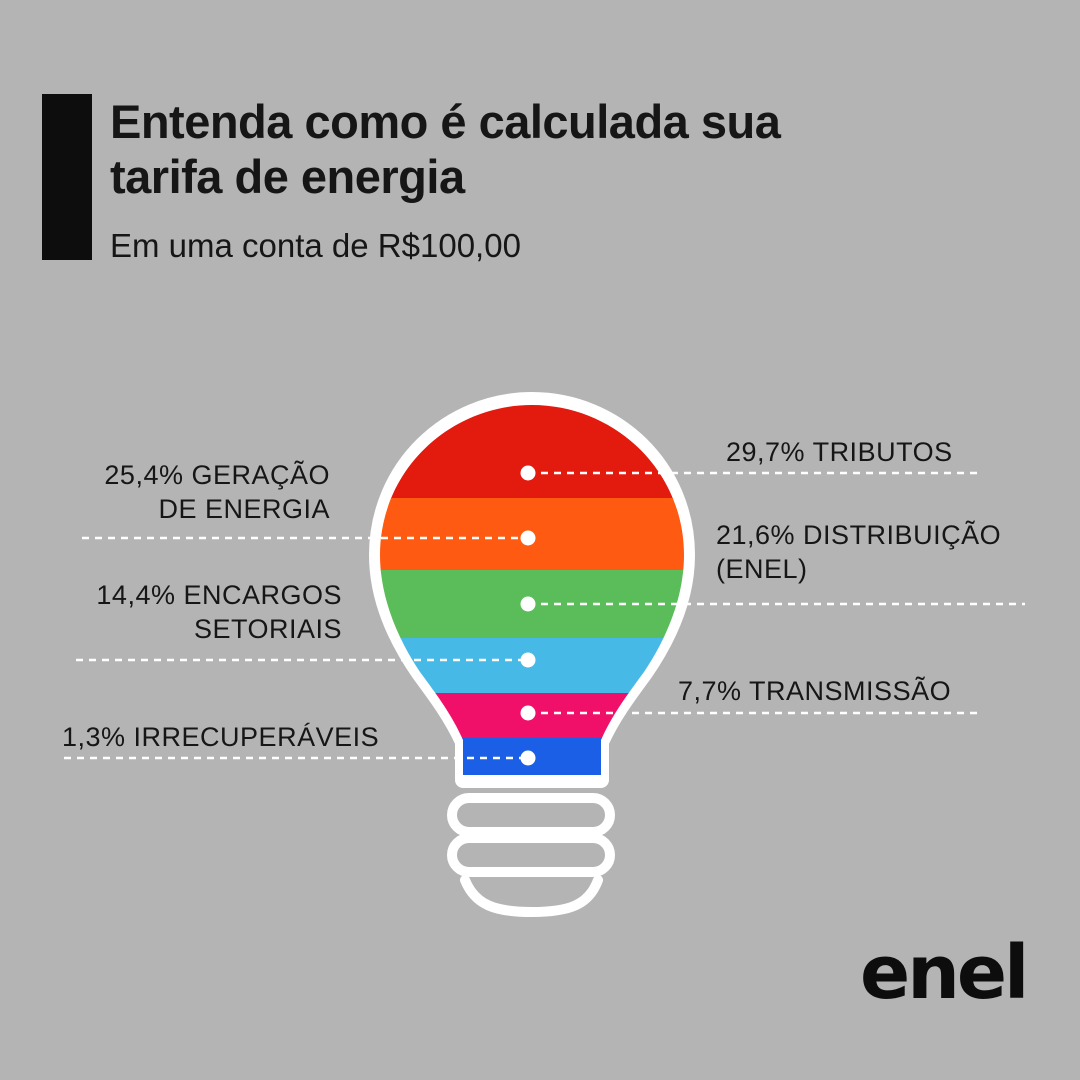 The image size is (1080, 1080). I want to click on enel-logo: enel, so click(944, 974).